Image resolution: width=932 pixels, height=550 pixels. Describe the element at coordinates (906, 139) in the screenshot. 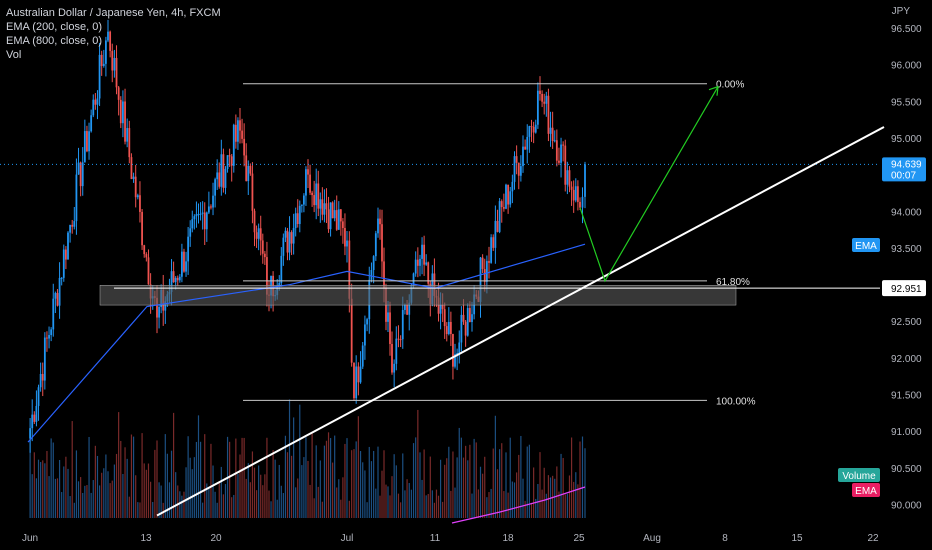

I see `price-tick-label: 95.000` at that location.